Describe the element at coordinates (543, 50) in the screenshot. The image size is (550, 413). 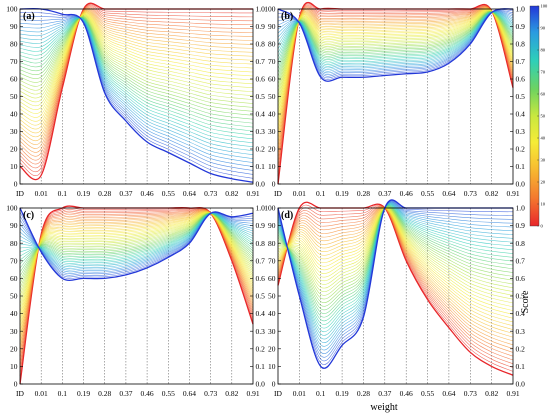
I see `colorbar-tick-label: 80` at that location.